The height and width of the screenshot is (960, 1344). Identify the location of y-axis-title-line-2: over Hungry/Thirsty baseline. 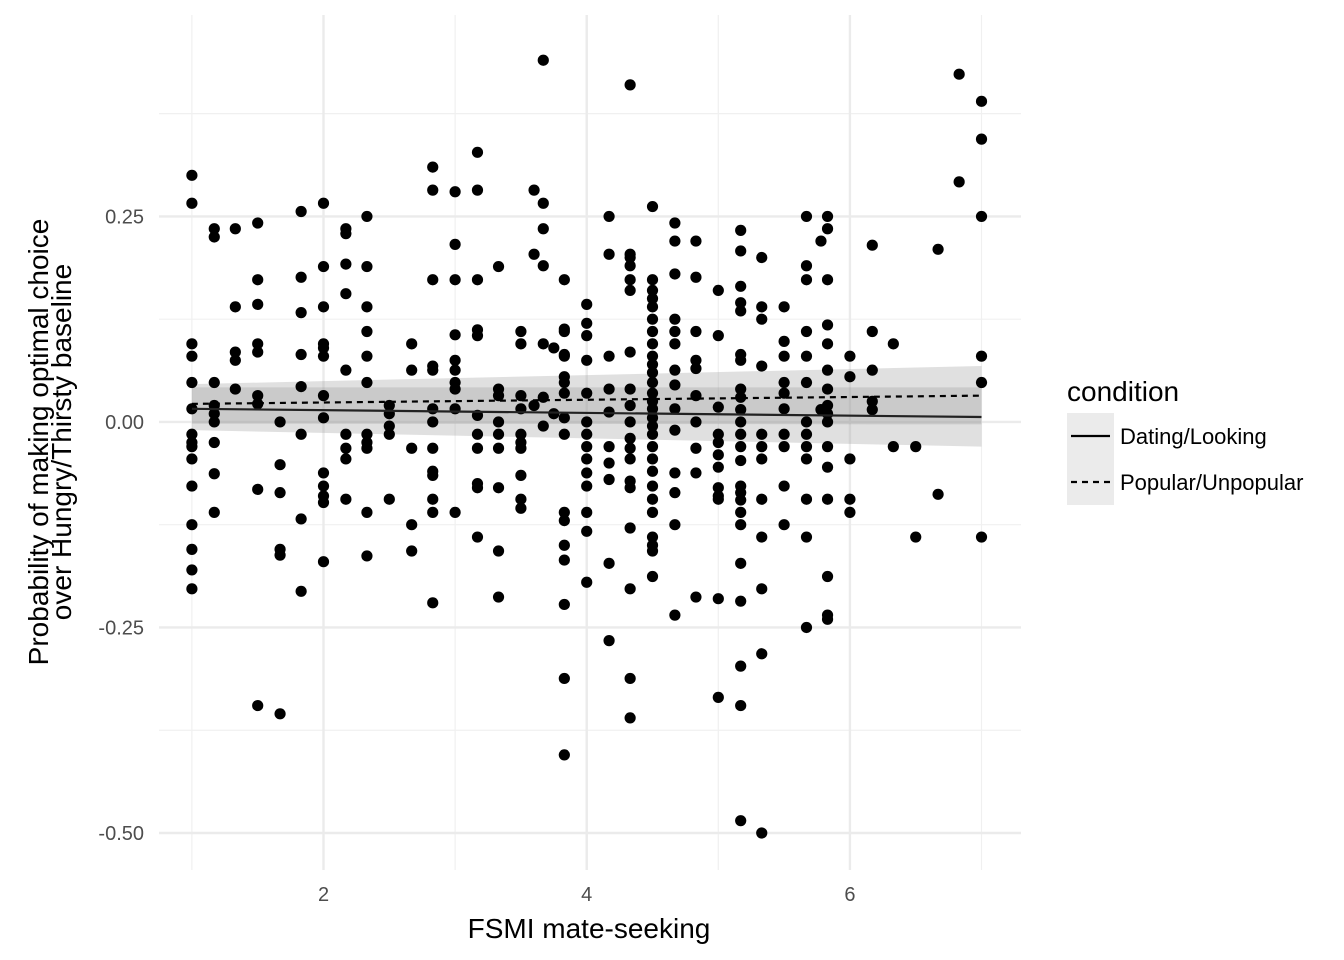
(61, 442).